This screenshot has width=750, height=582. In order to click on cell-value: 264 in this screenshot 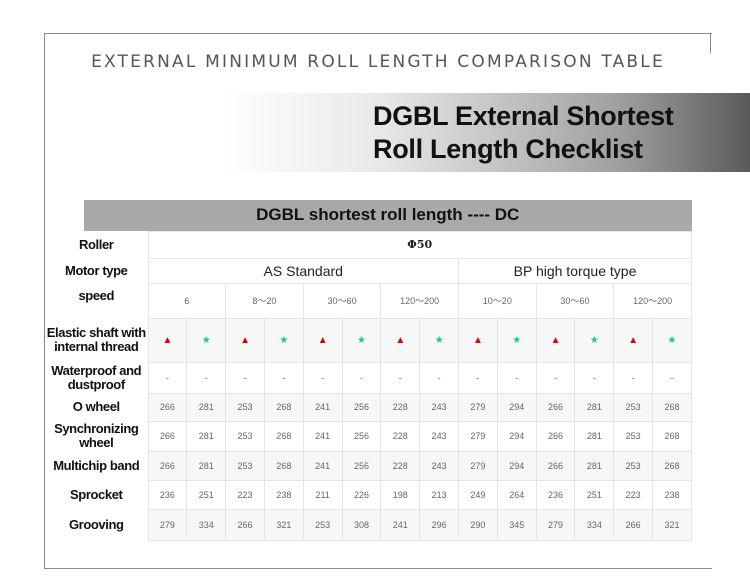, I will do `click(516, 494)`.